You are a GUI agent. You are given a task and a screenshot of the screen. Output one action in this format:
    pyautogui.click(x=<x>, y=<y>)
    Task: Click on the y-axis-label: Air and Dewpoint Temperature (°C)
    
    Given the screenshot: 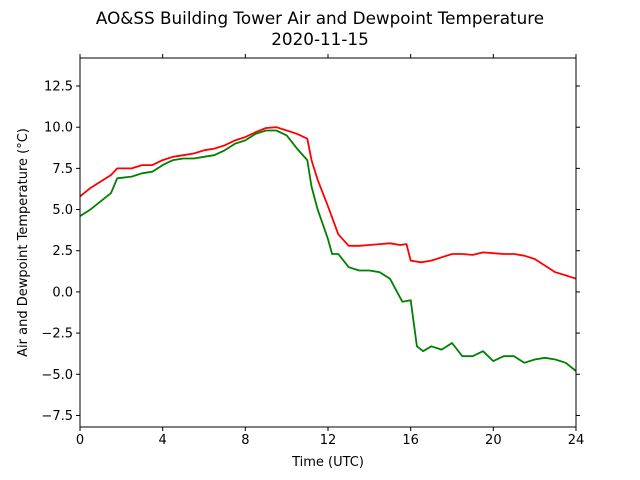 What is the action you would take?
    pyautogui.click(x=23, y=242)
    